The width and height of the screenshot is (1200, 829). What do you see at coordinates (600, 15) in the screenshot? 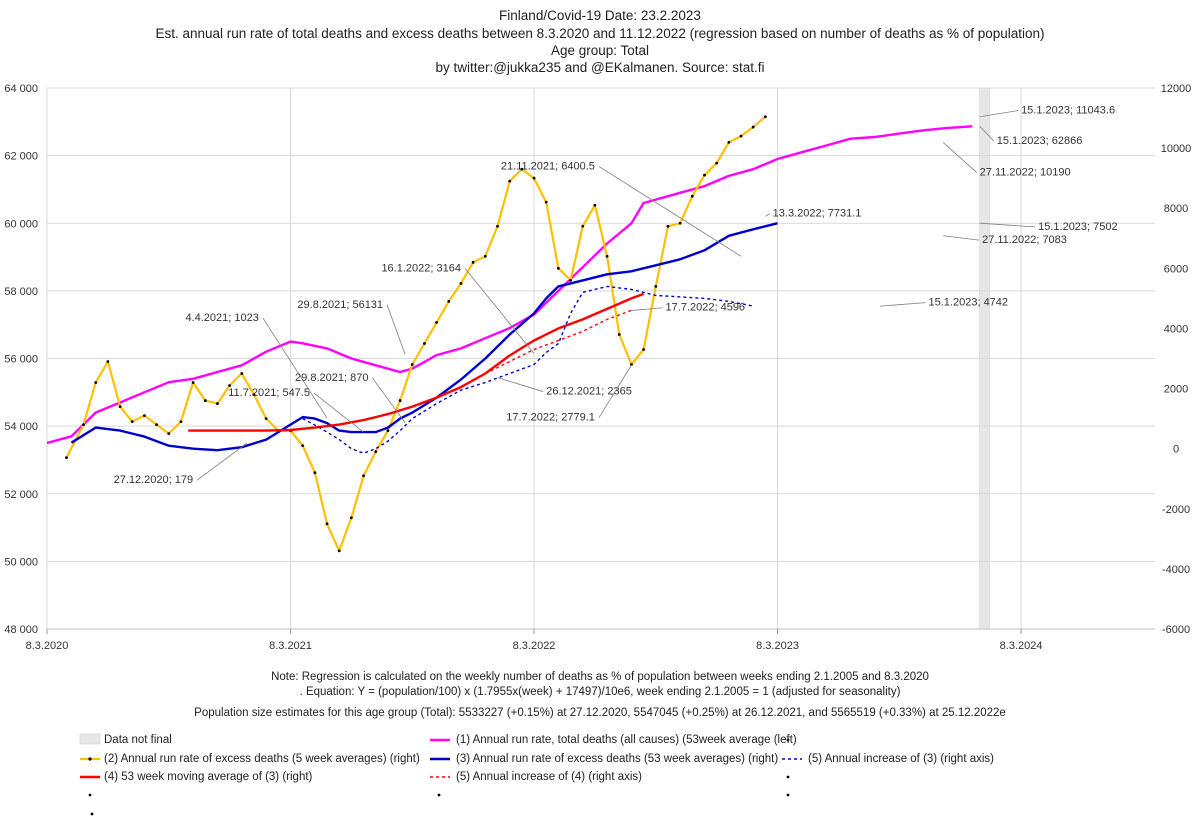
I see `chart-title-line-1: Finland/Covid-19 Date: 23.2.2023` at bounding box center [600, 15].